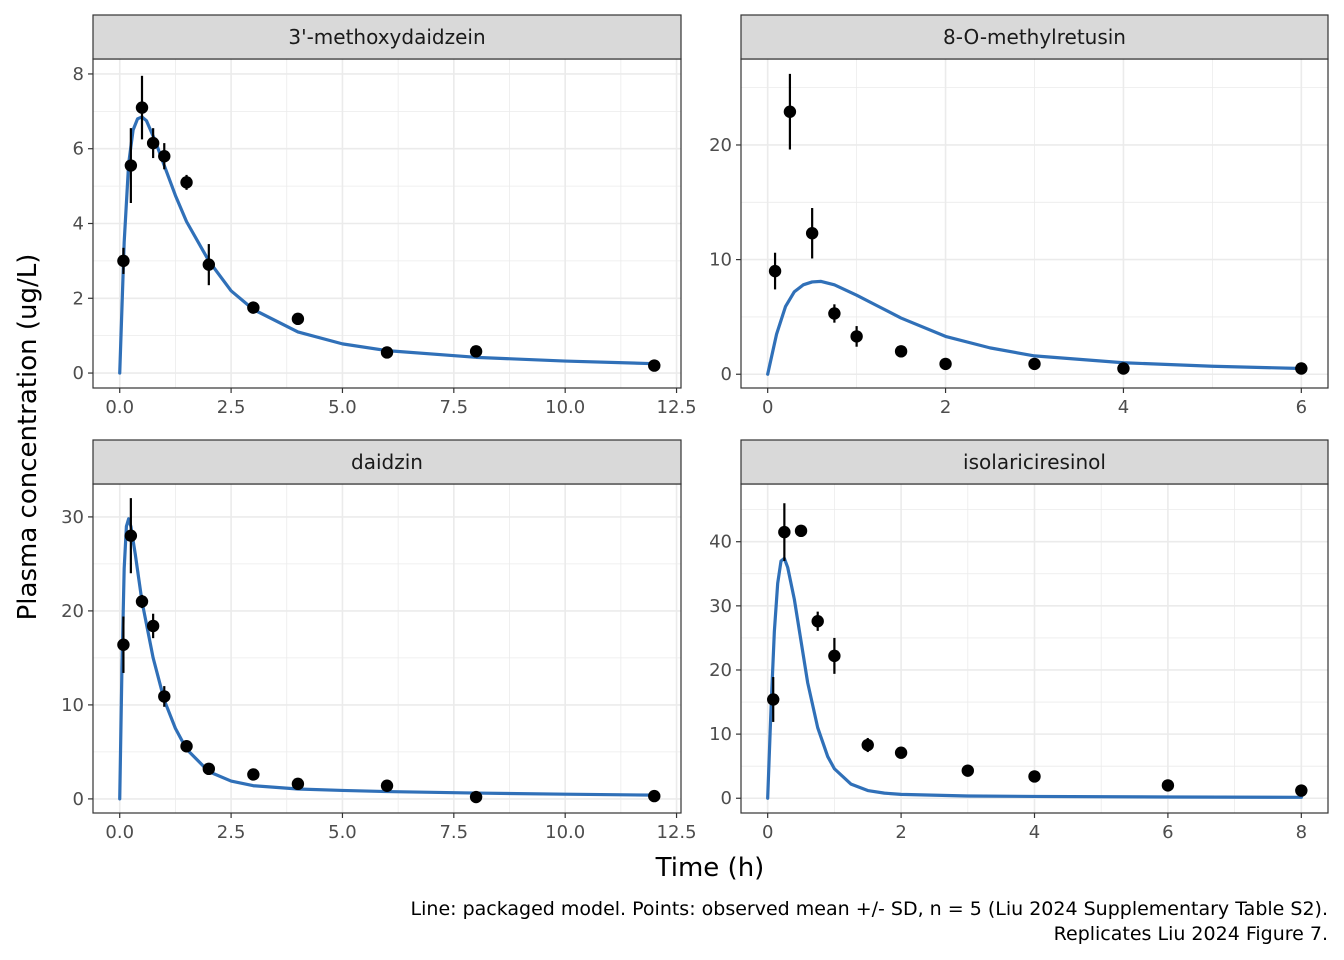 The width and height of the screenshot is (1344, 960). I want to click on model-line-daidzin, so click(387, 659).